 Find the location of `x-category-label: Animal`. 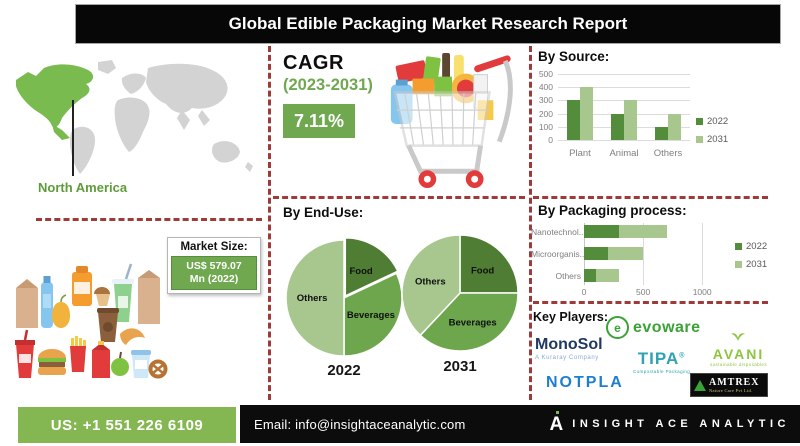

x-category-label: Animal is located at coordinates (624, 153).